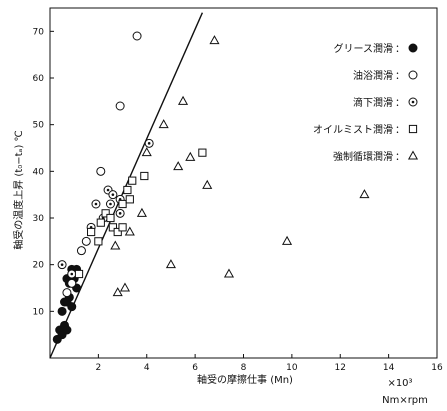 This screenshot has width=447, height=411. Describe the element at coordinates (39, 172) in the screenshot. I see `y-tick-label: 40` at that location.